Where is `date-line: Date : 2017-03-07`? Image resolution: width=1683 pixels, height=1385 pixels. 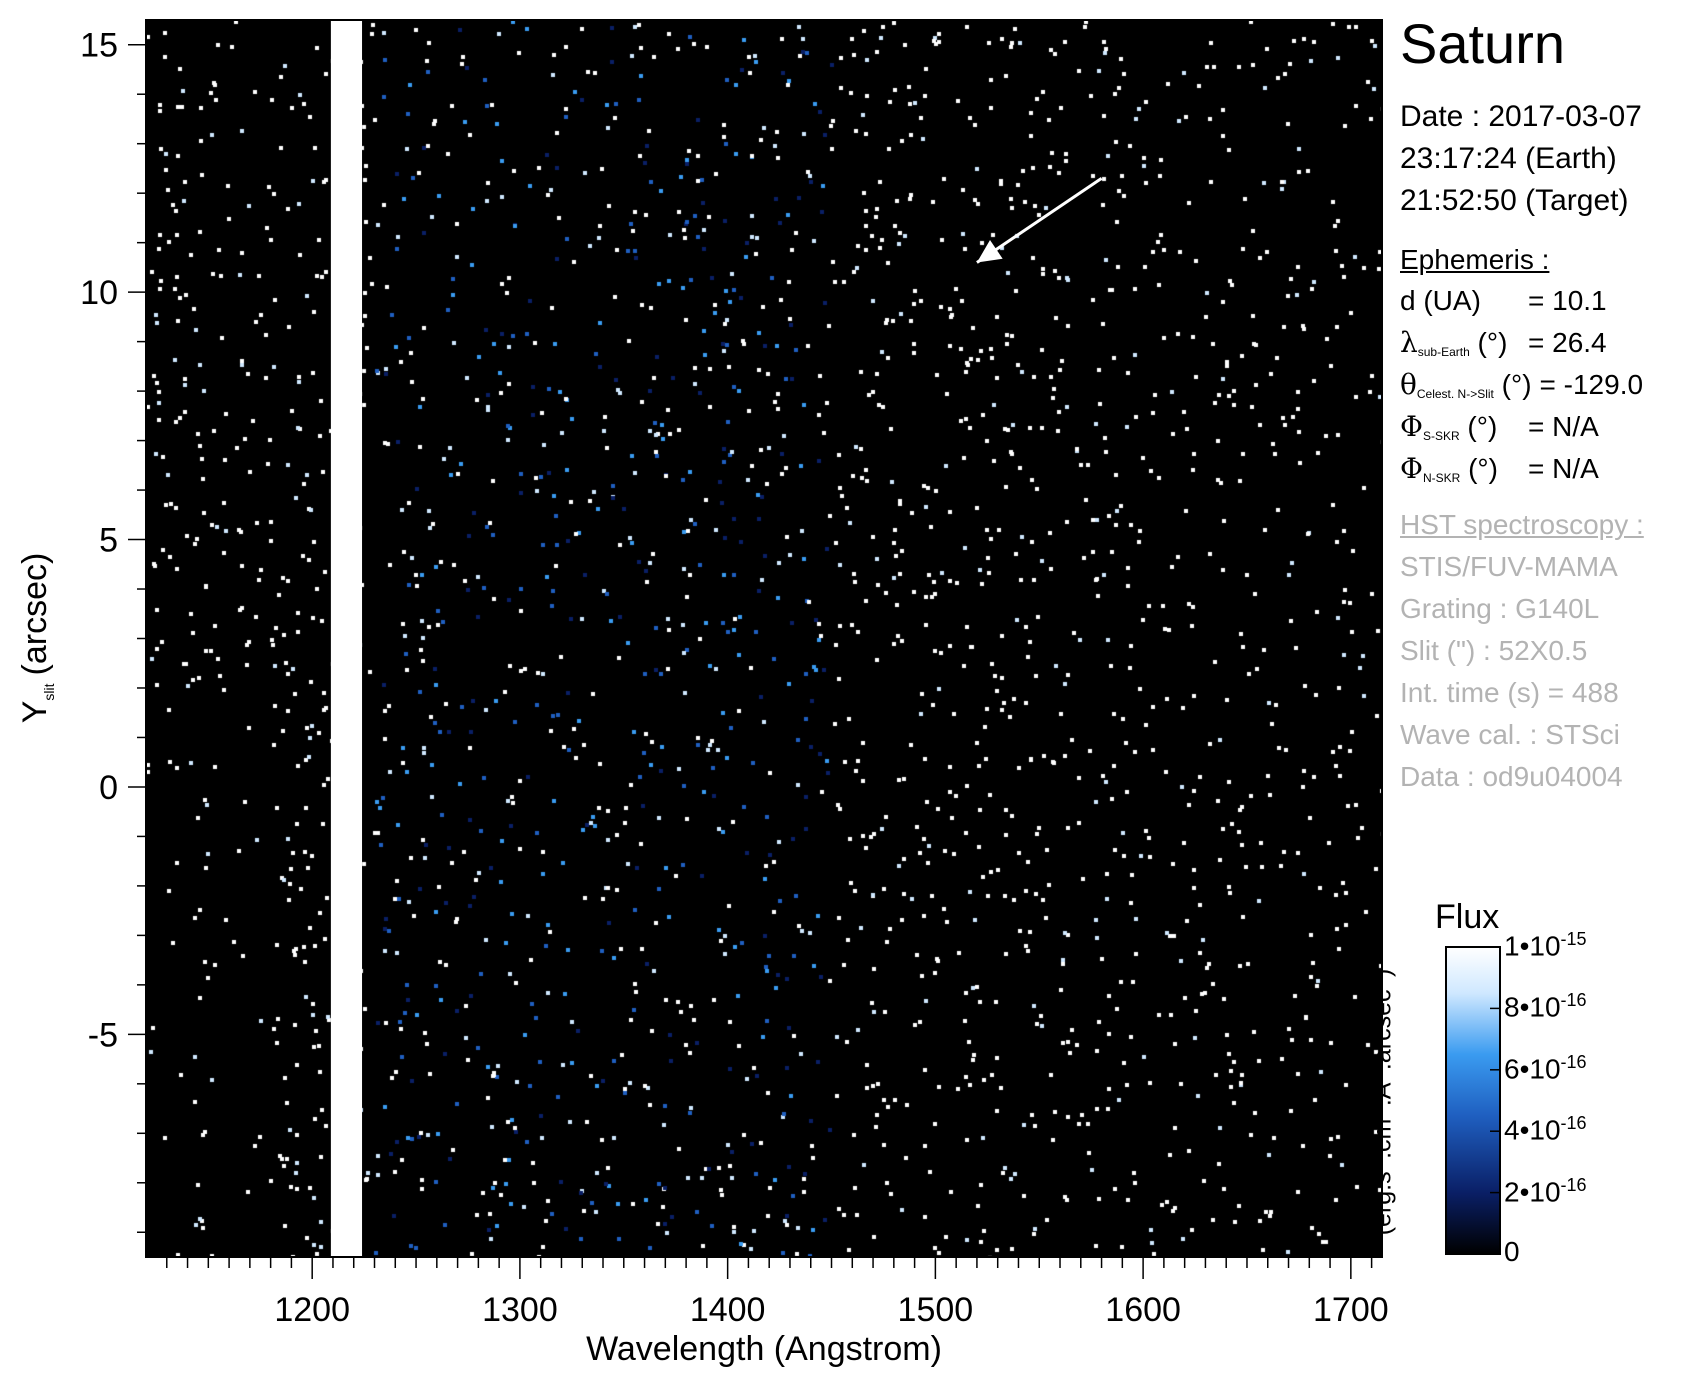 date-line: Date : 2017-03-07 is located at coordinates (1521, 116).